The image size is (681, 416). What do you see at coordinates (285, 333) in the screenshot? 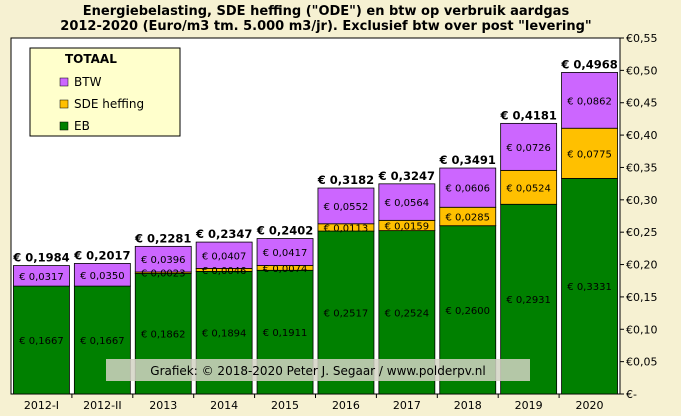
I see `segment-label-eb: € 0,1911` at bounding box center [285, 333].